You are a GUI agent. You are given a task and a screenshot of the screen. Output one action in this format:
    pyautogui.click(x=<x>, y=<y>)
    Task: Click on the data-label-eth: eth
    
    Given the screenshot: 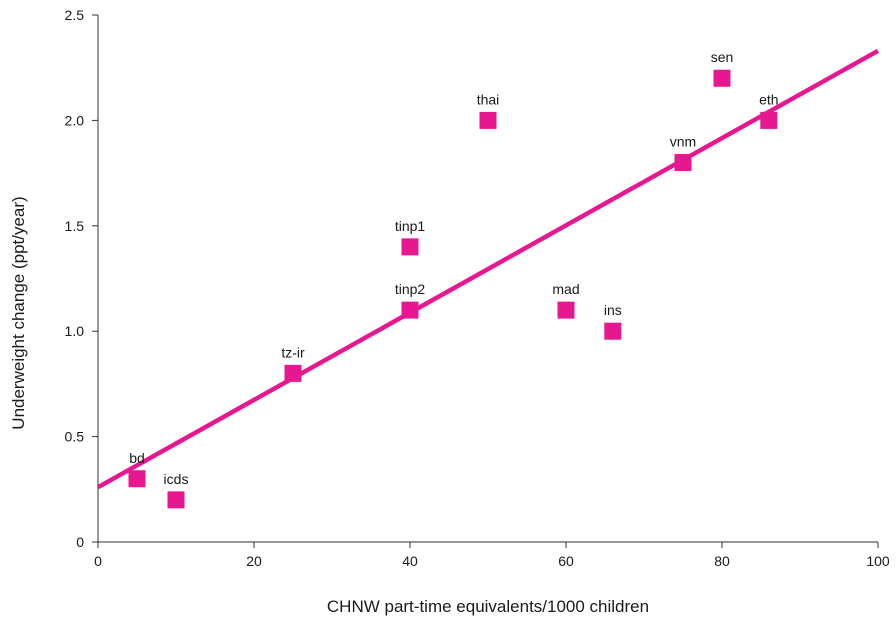 What is the action you would take?
    pyautogui.click(x=768, y=99)
    